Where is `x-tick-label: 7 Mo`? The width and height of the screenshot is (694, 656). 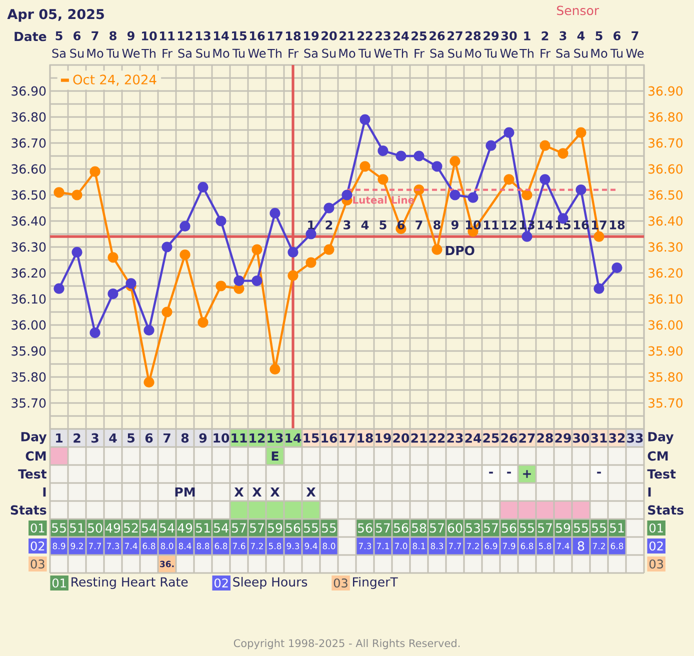 x-tick-label: 7 Mo is located at coordinates (95, 44).